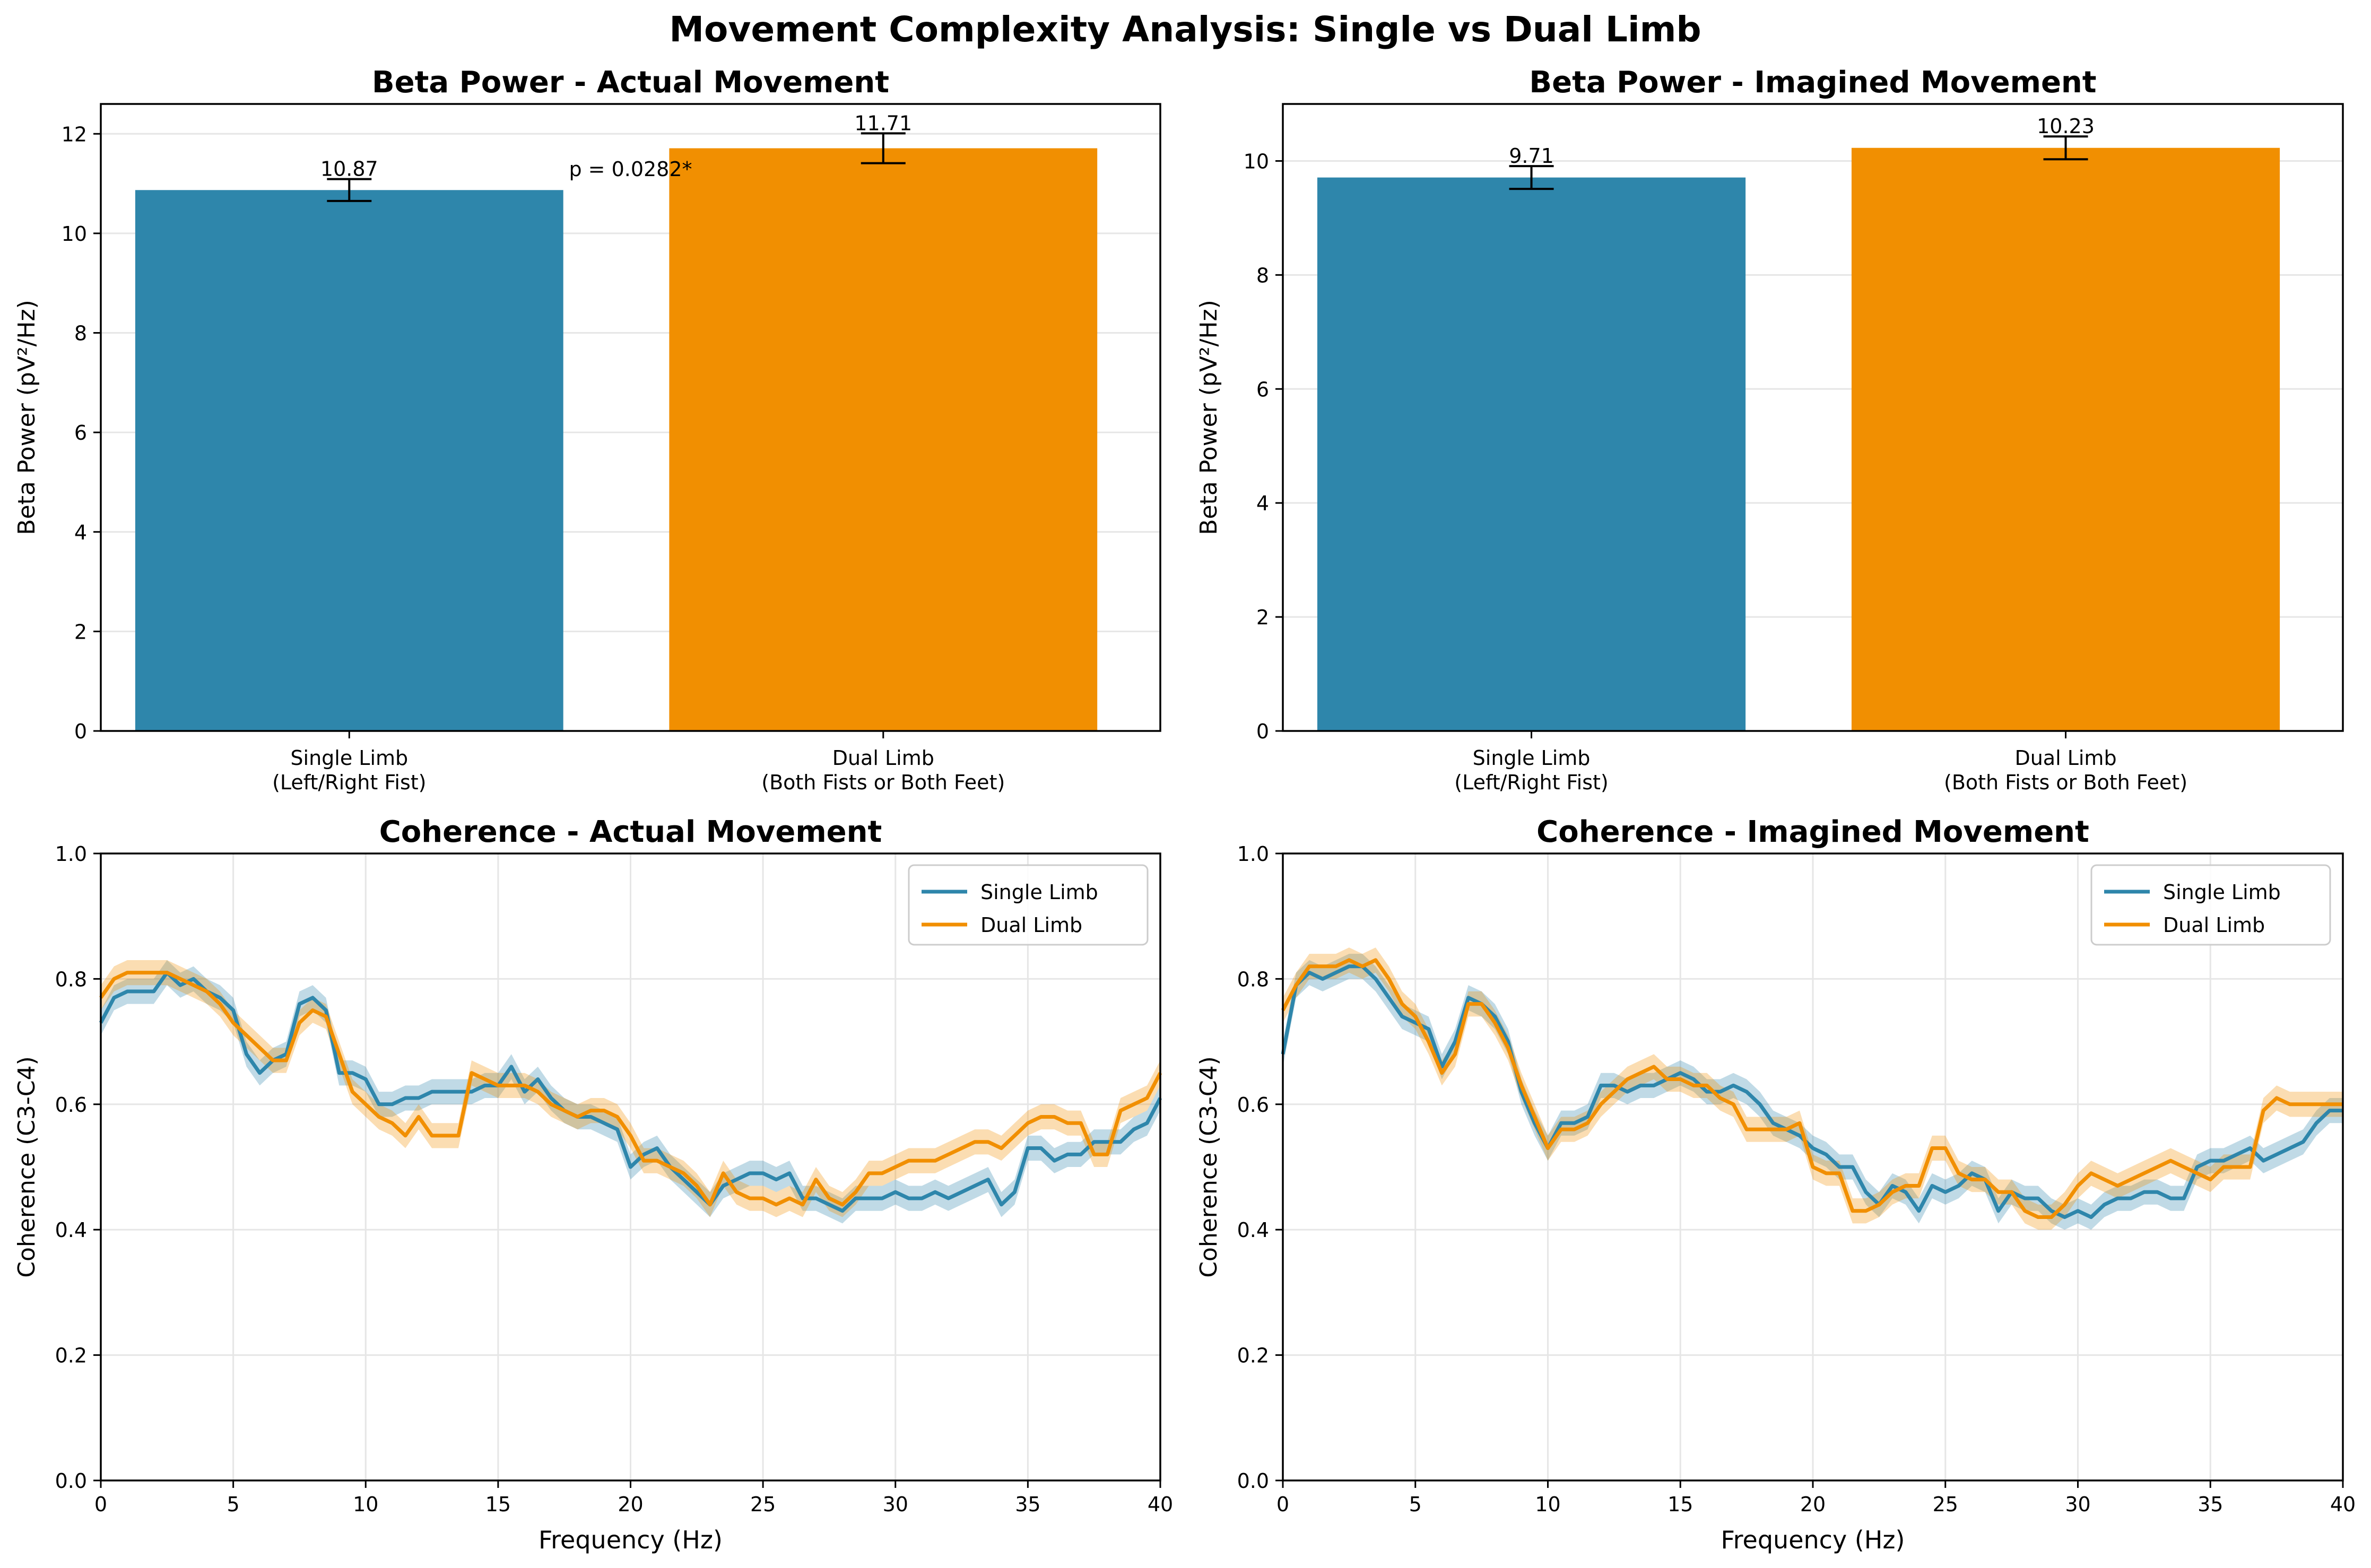  Describe the element at coordinates (1812, 82) in the screenshot. I see `panel-title: Beta Power - Imagined Movement` at that location.